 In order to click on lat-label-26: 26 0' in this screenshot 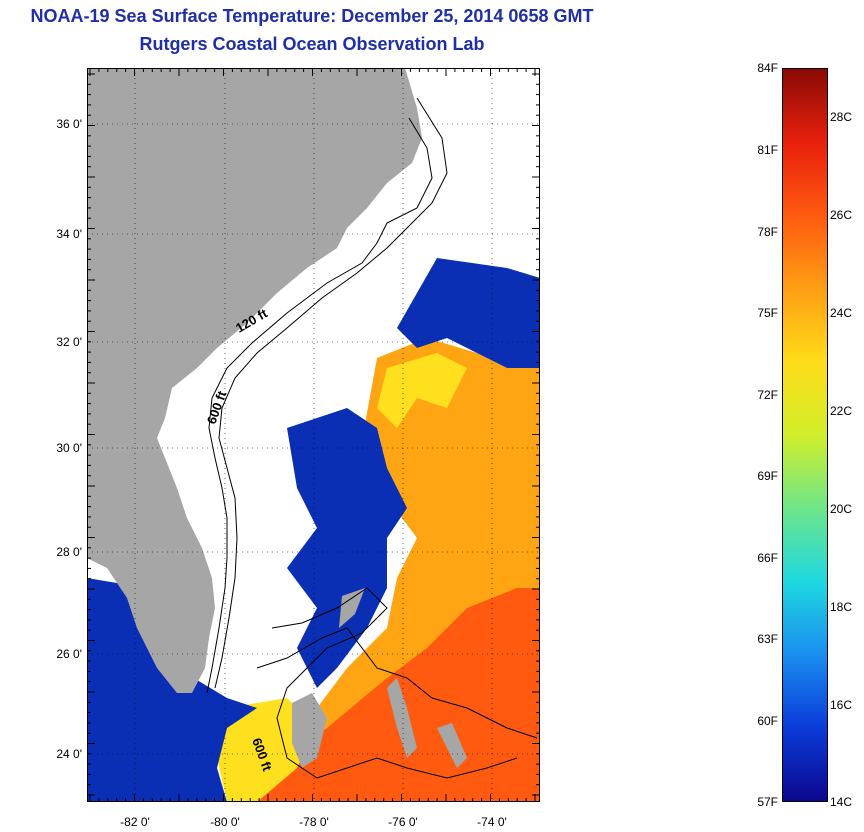, I will do `click(69, 654)`.